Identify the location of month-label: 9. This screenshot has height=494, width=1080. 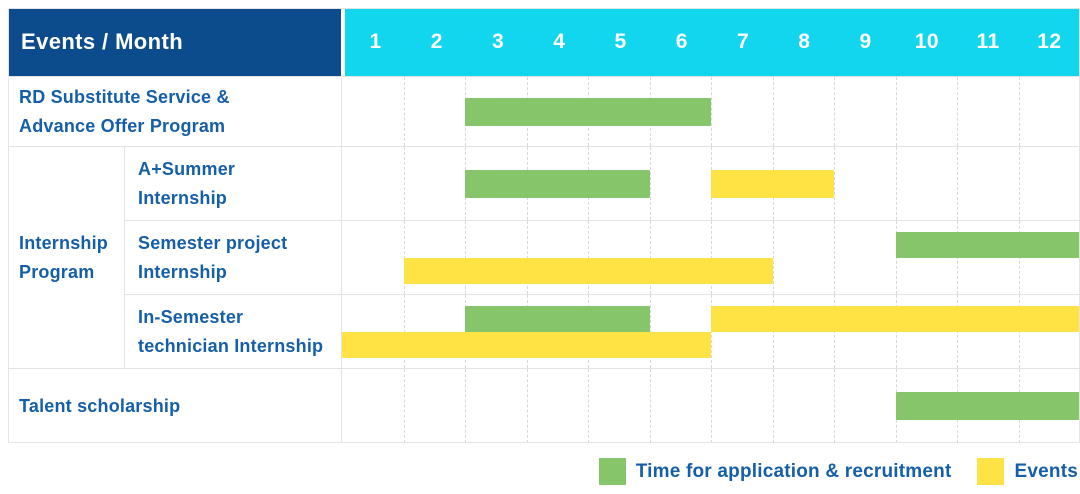
(865, 41).